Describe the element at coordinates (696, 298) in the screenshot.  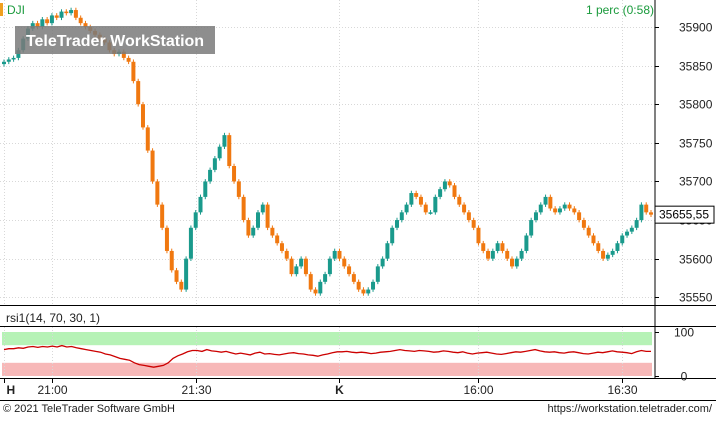
I see `price-tick-label: 35550` at that location.